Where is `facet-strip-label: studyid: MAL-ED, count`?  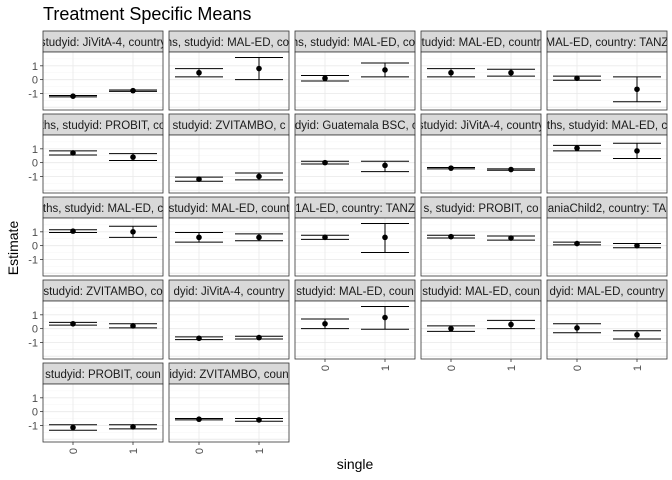 facet-strip-label: studyid: MAL-ED, count is located at coordinates (230, 209).